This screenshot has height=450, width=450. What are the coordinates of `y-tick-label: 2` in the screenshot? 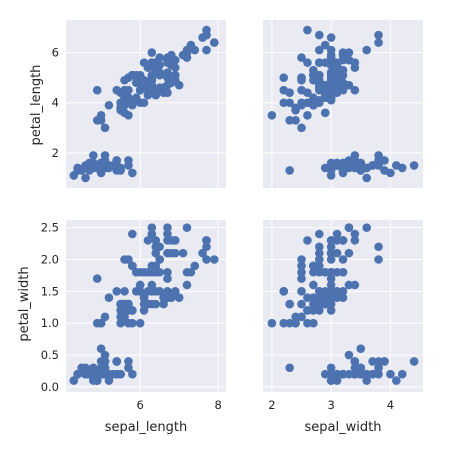 It's located at (55, 153).